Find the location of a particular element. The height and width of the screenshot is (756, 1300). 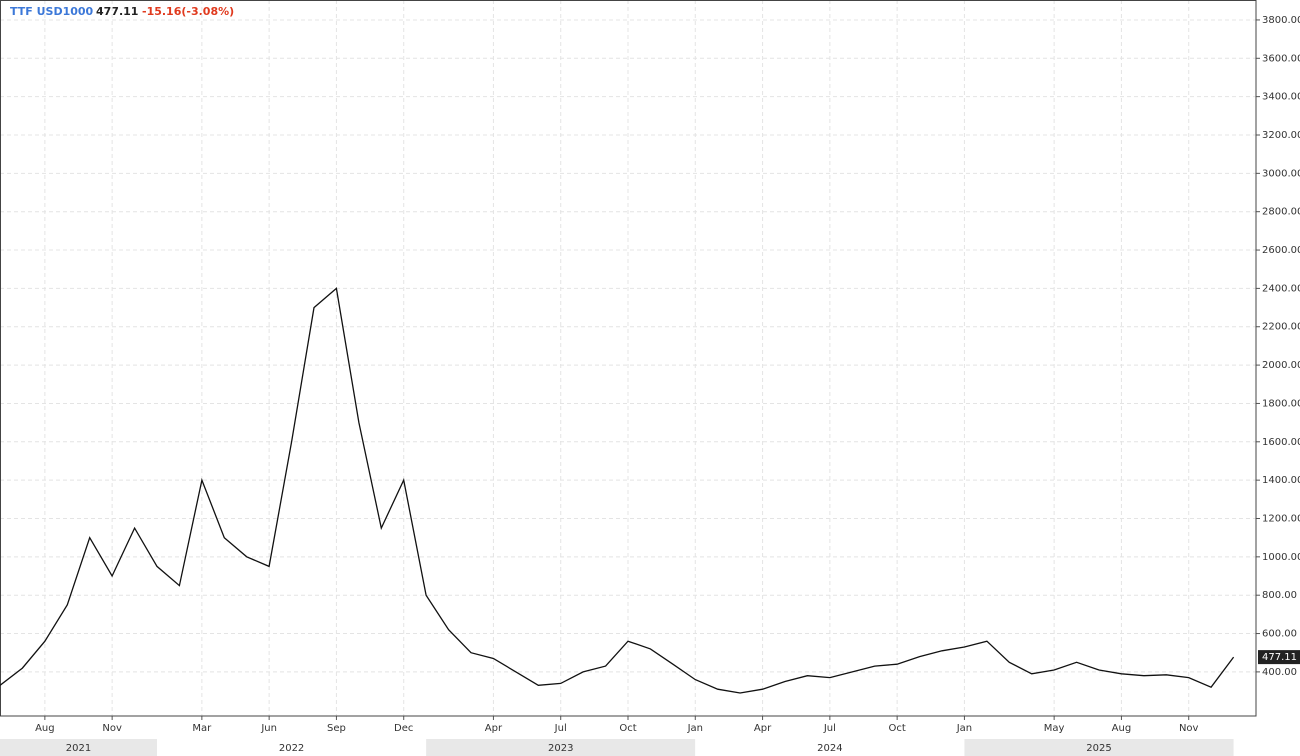

year-label: 2025 is located at coordinates (1098, 748).